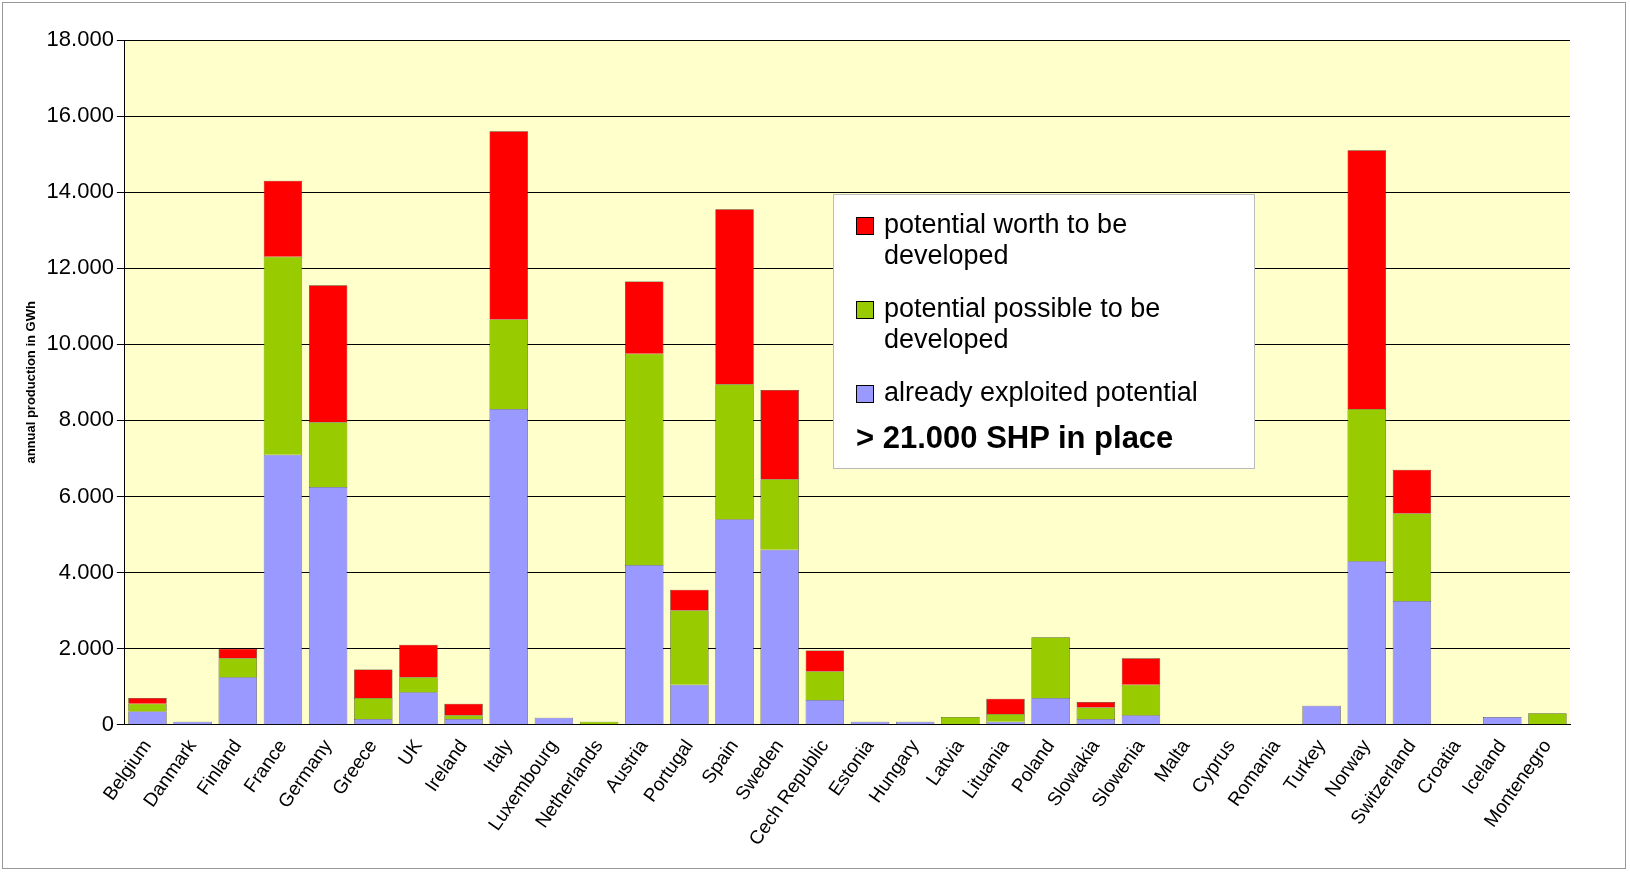  Describe the element at coordinates (86, 571) in the screenshot. I see `y-tick-label: 4.000` at that location.